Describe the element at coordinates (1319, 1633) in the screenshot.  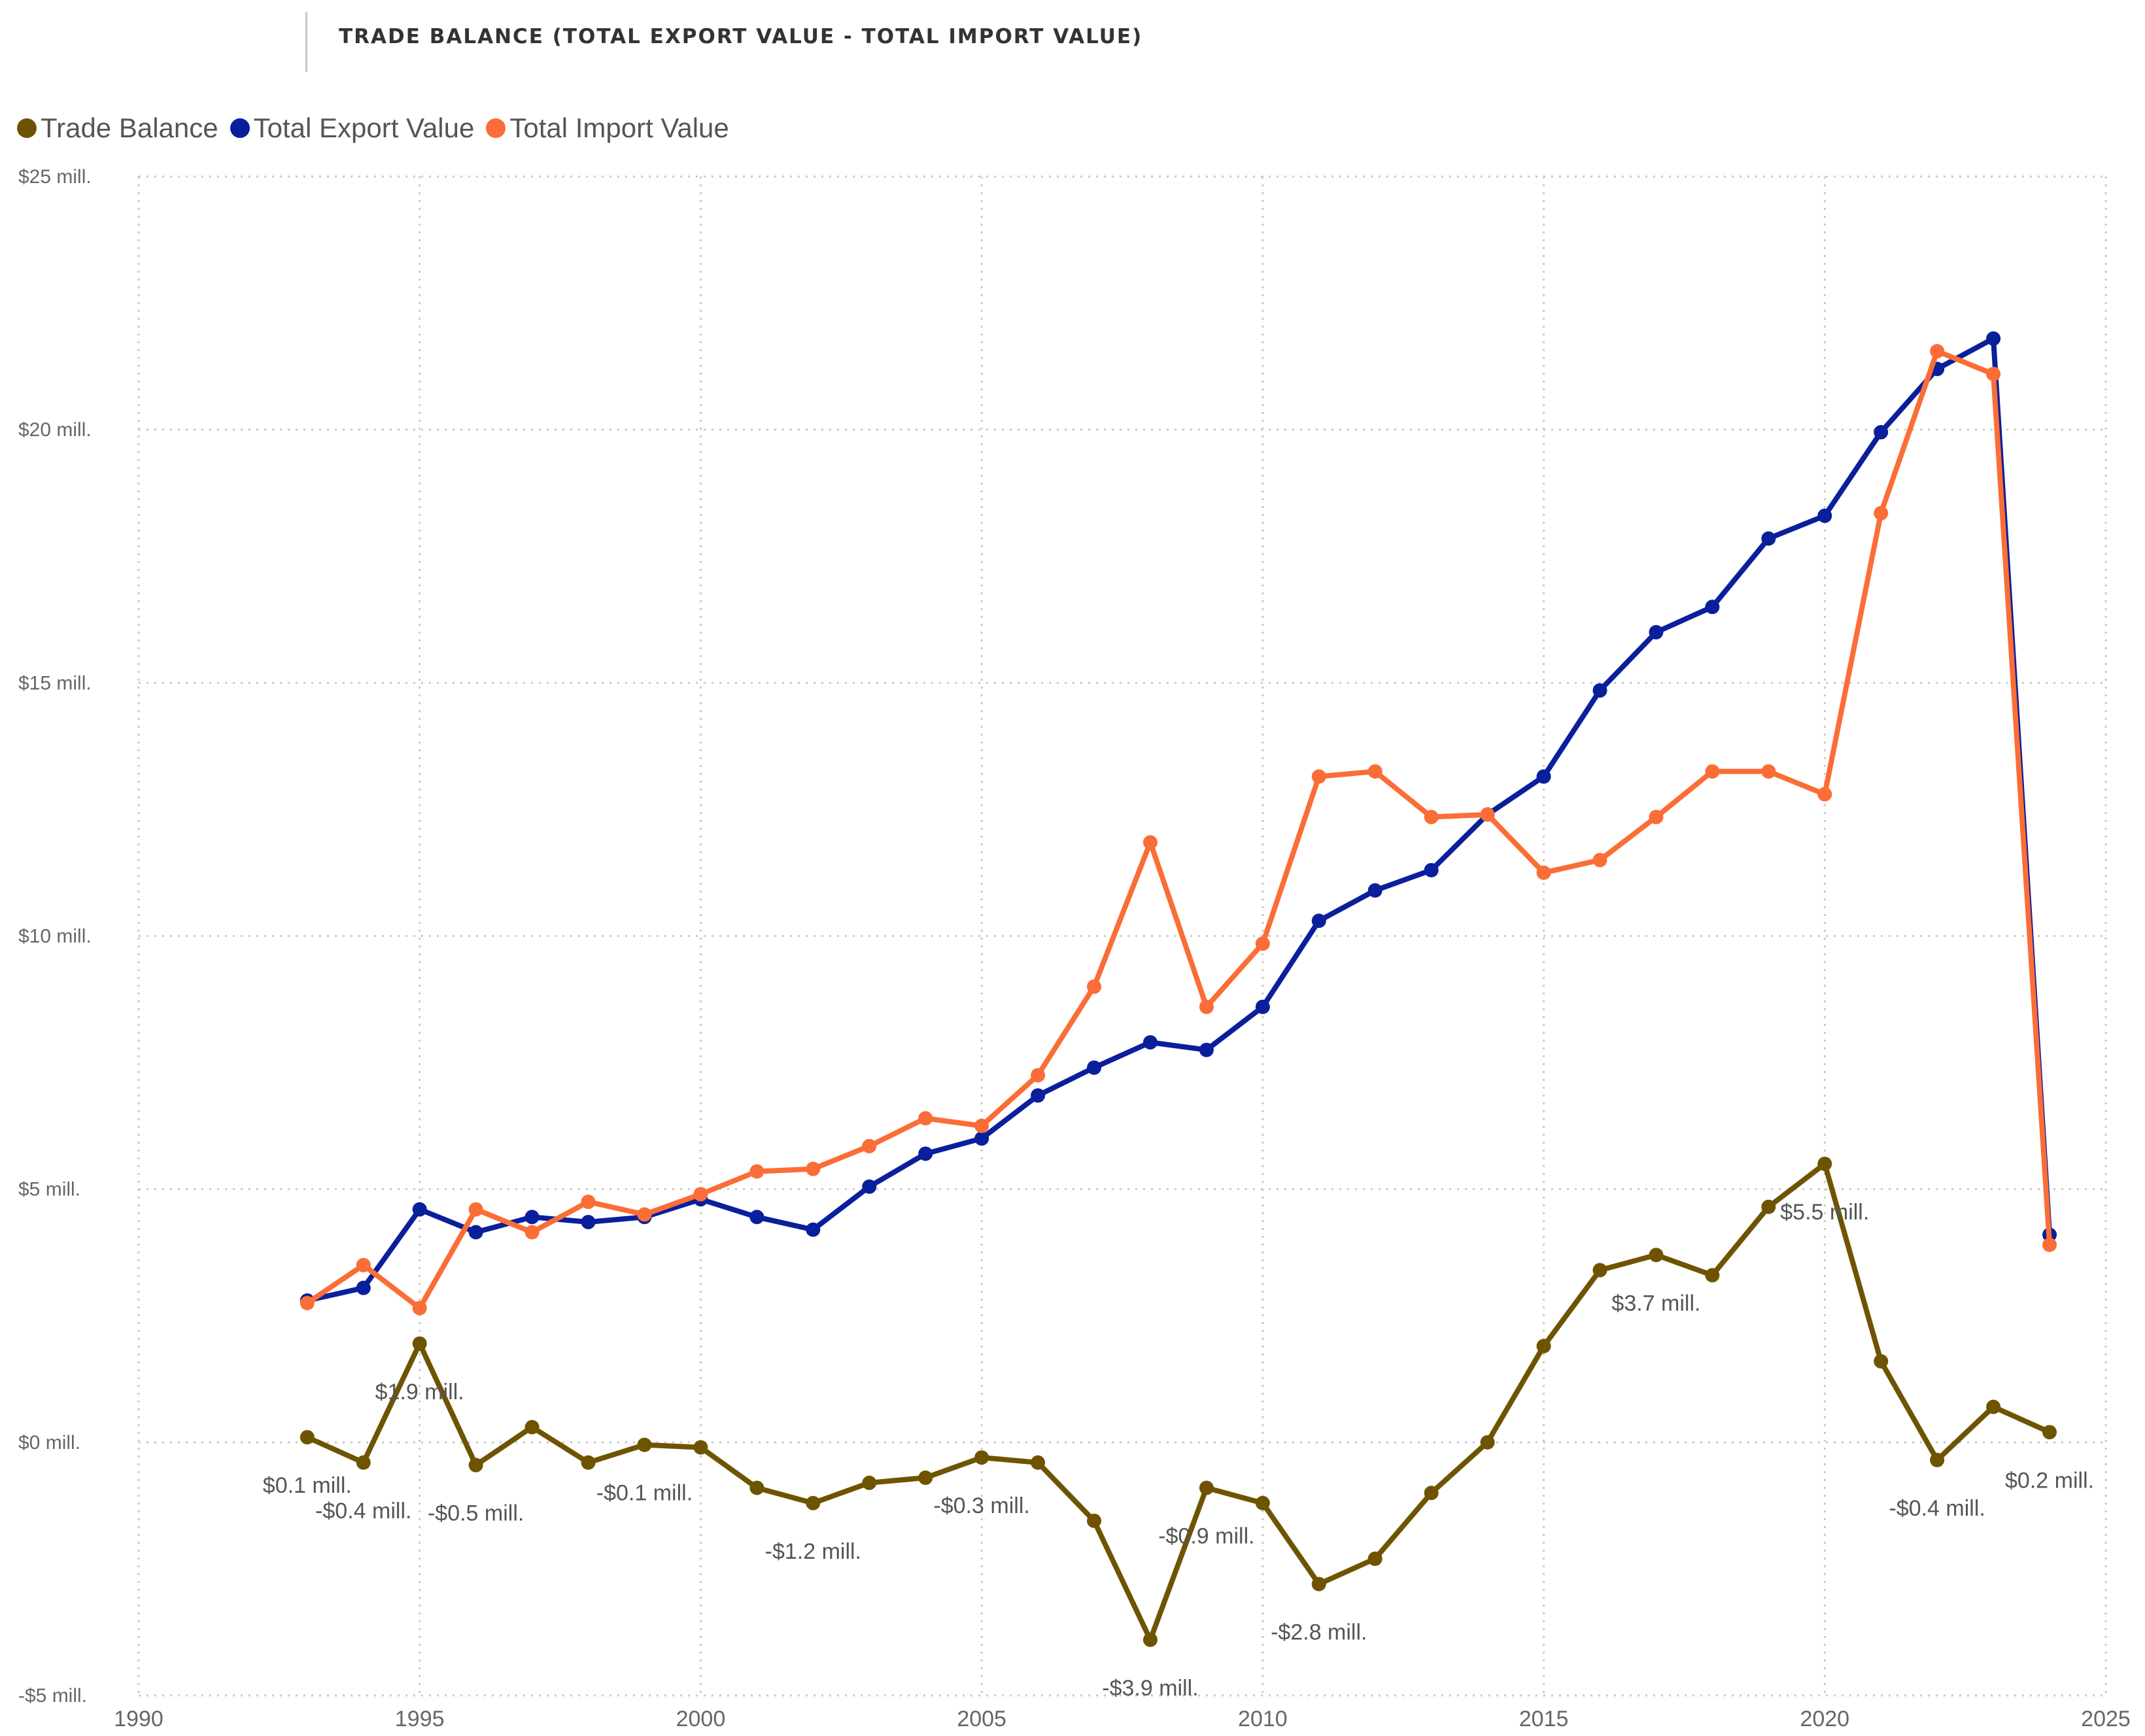
I see `data-label: -$2.8 mill.` at that location.